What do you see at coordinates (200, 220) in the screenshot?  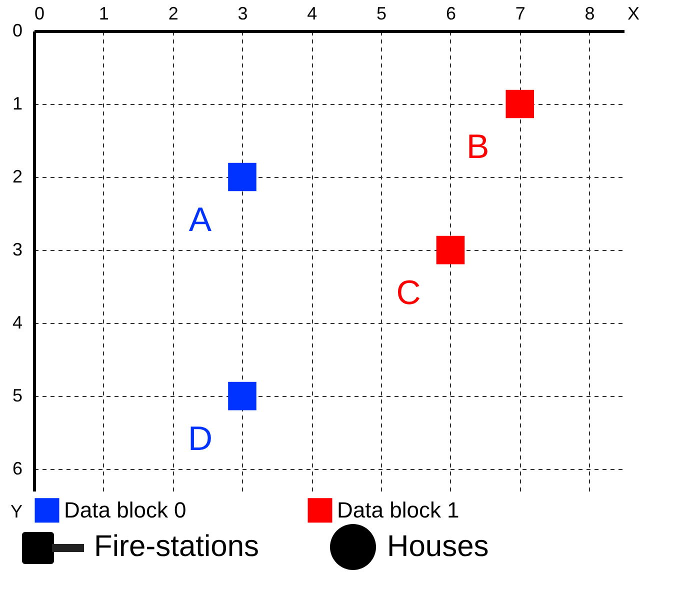 I see `annotation: A` at bounding box center [200, 220].